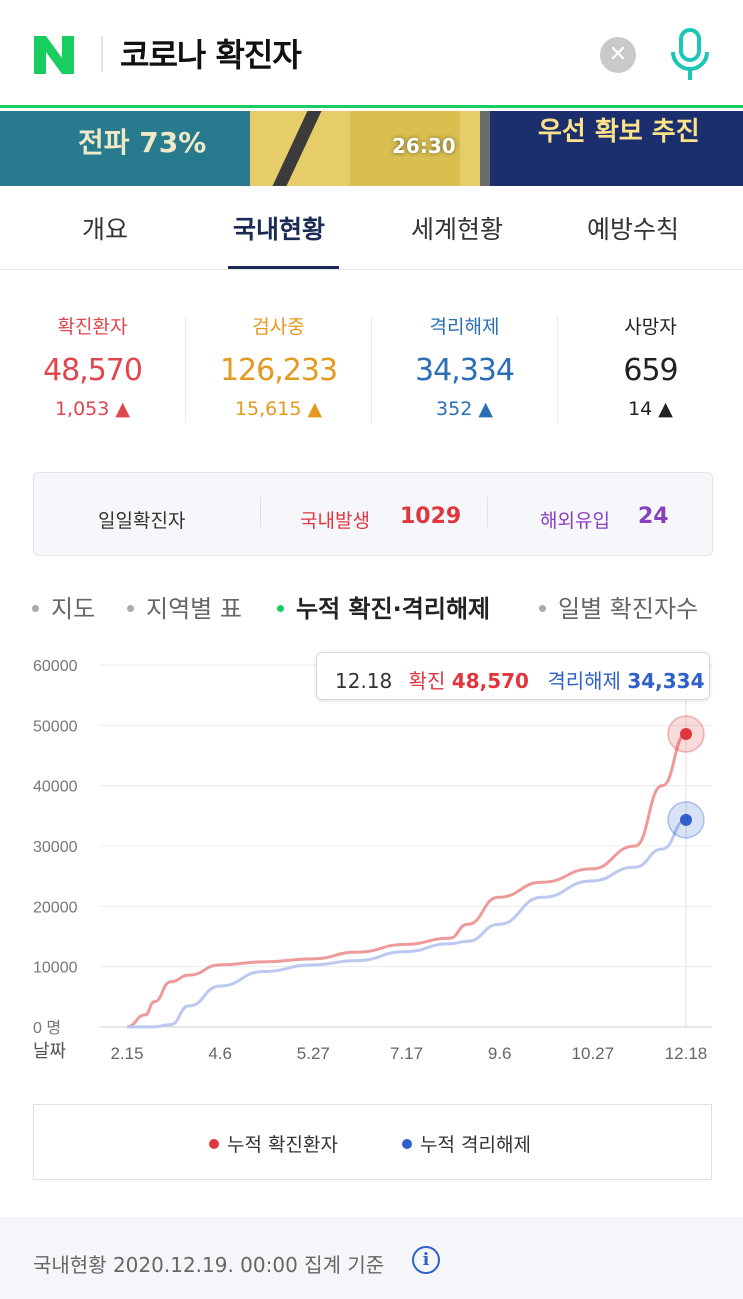  Describe the element at coordinates (628, 609) in the screenshot. I see `chart-menu-label: 일별 확진자수` at that location.